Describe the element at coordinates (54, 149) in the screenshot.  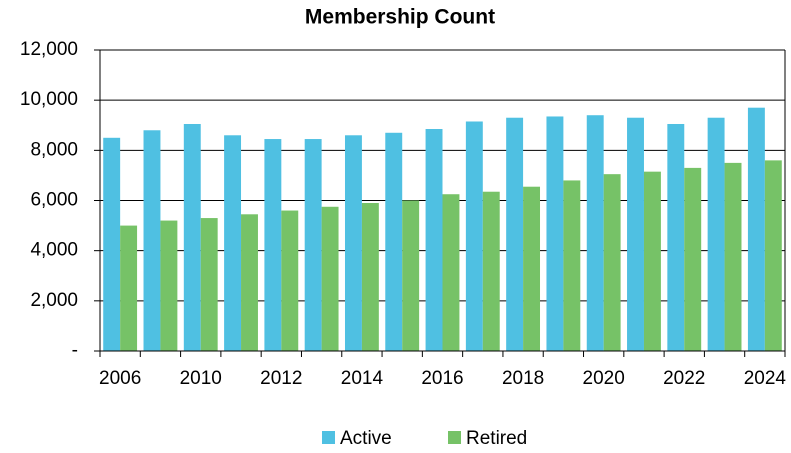
I see `y-tick-label: 8,000` at that location.